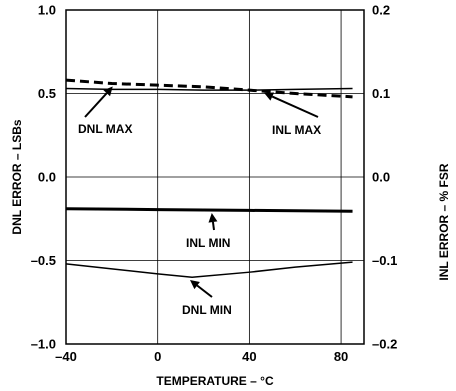 The height and width of the screenshot is (391, 456). I want to click on y-tick-label: 0.5, so click(47, 93).